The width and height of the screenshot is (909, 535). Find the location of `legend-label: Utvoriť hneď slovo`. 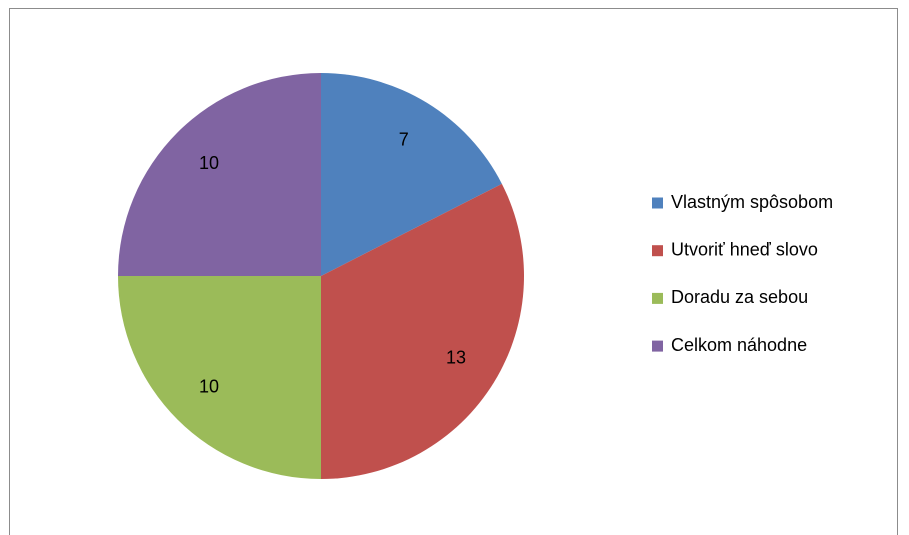

legend-label: Utvoriť hneď slovo is located at coordinates (744, 249).